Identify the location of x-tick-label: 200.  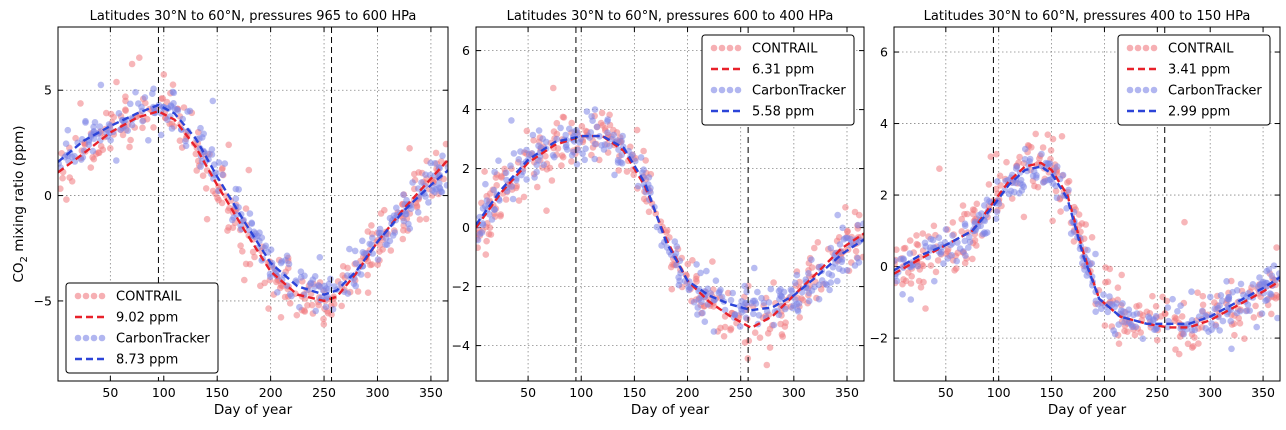
(271, 392).